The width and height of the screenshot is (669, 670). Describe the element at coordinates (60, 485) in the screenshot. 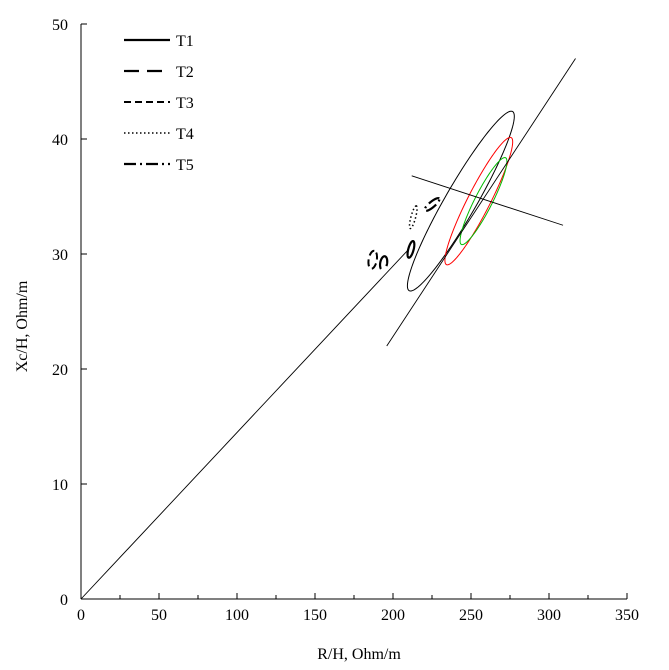

I see `y-tick-label-10: 10` at that location.